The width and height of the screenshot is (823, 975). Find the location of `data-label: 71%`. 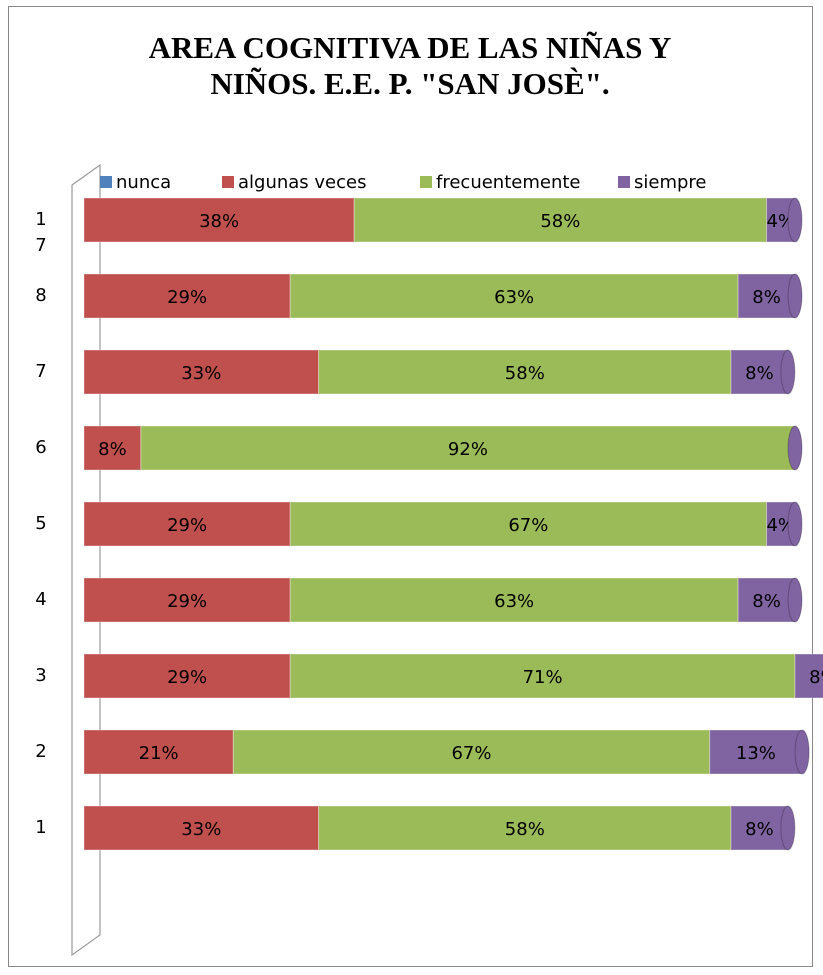

data-label: 71% is located at coordinates (543, 677).